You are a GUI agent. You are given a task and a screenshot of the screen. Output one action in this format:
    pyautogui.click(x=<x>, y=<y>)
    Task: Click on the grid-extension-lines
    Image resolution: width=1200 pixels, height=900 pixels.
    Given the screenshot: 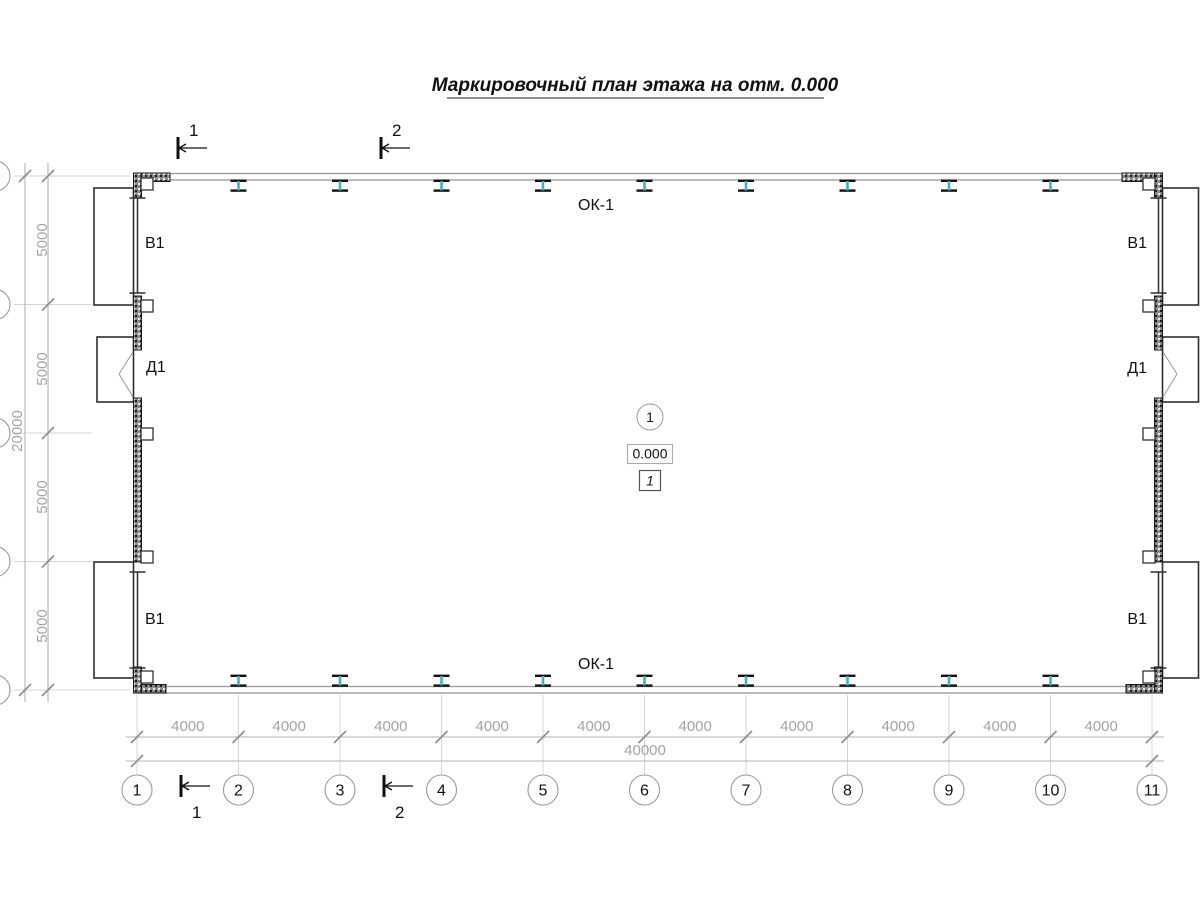 What is the action you would take?
    pyautogui.click(x=644, y=735)
    